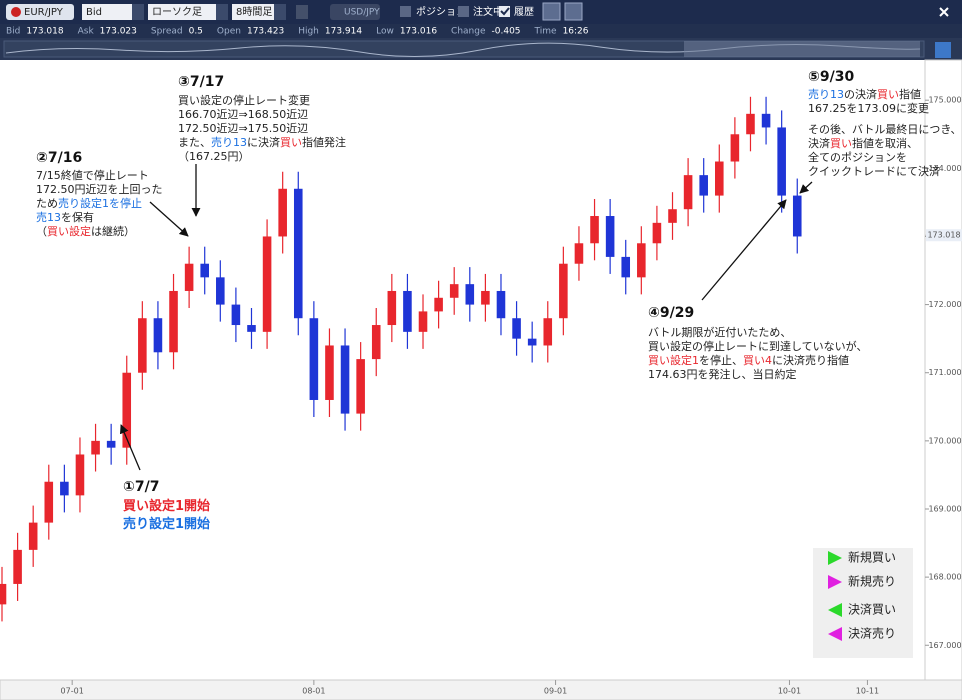 This screenshot has height=700, width=962. What do you see at coordinates (944, 168) in the screenshot?
I see `y-tick-label: 174.000` at bounding box center [944, 168].